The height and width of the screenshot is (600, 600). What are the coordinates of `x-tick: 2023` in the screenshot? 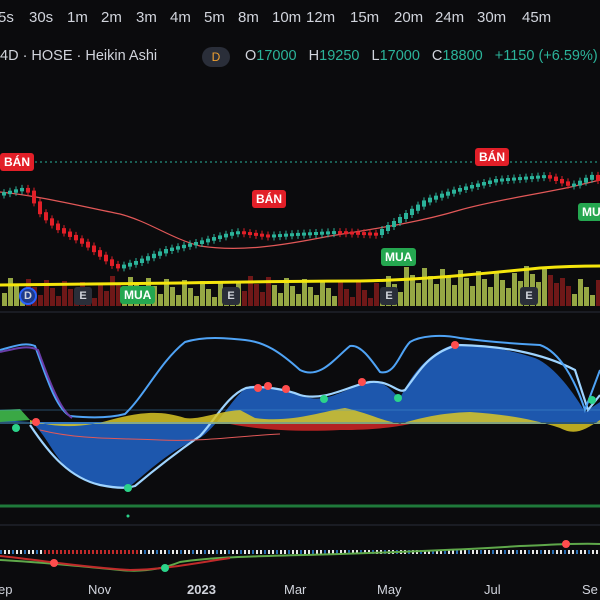 It's located at (201, 589).